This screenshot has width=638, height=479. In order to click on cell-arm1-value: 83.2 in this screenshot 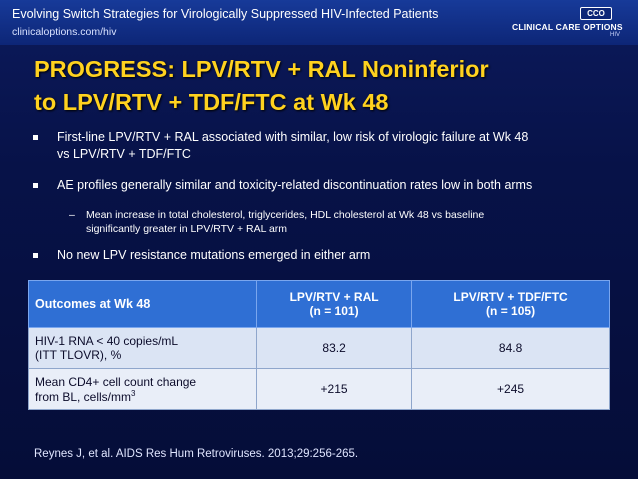, I will do `click(334, 348)`.